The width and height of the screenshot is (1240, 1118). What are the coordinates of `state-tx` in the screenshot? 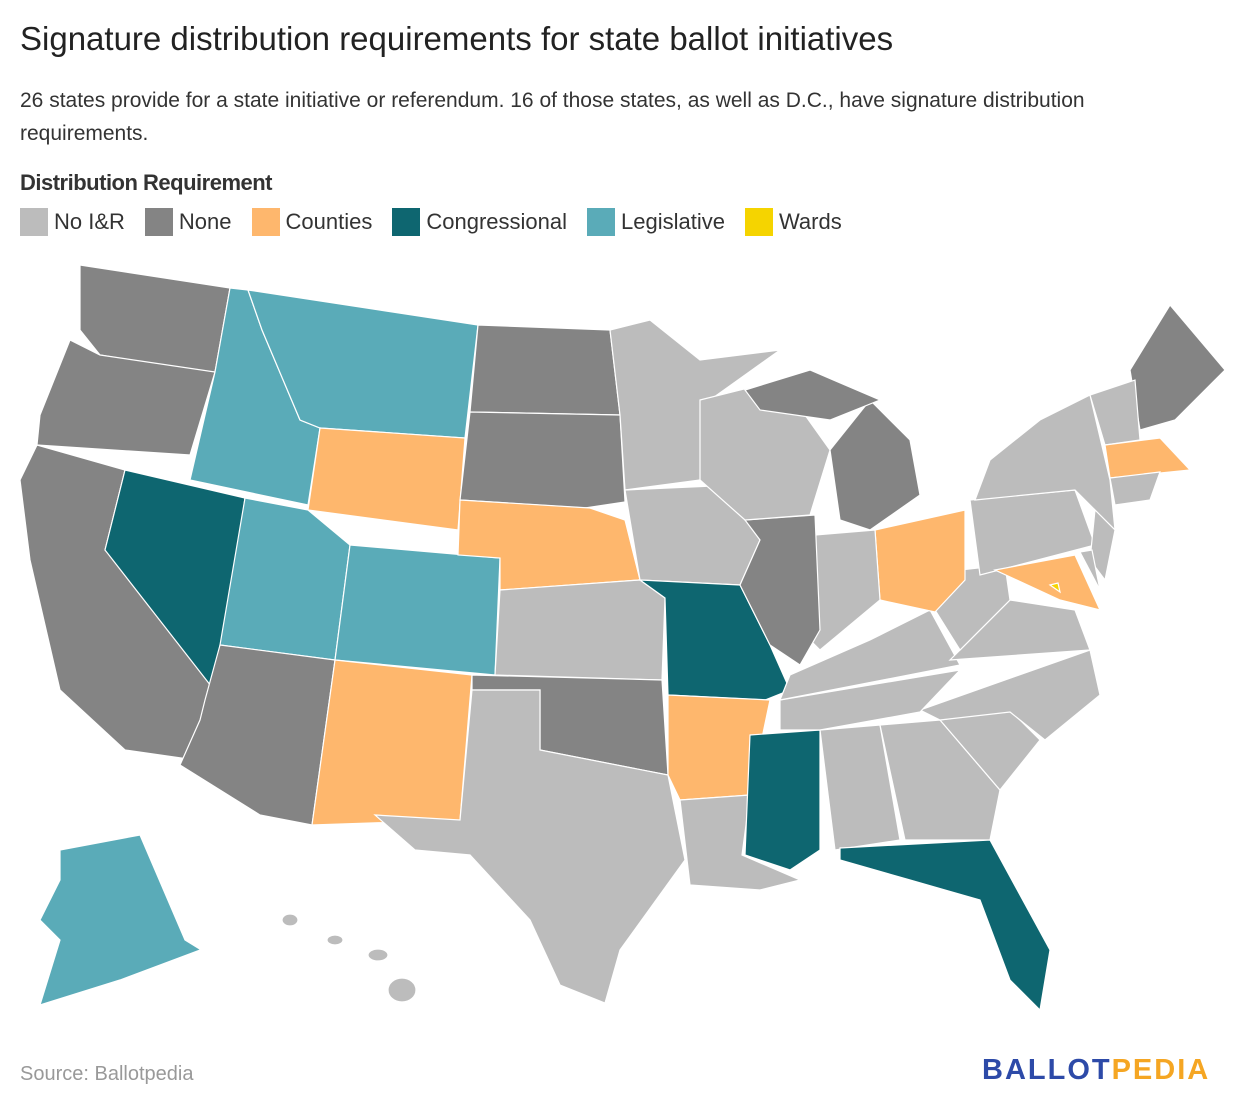 It's located at (529, 846).